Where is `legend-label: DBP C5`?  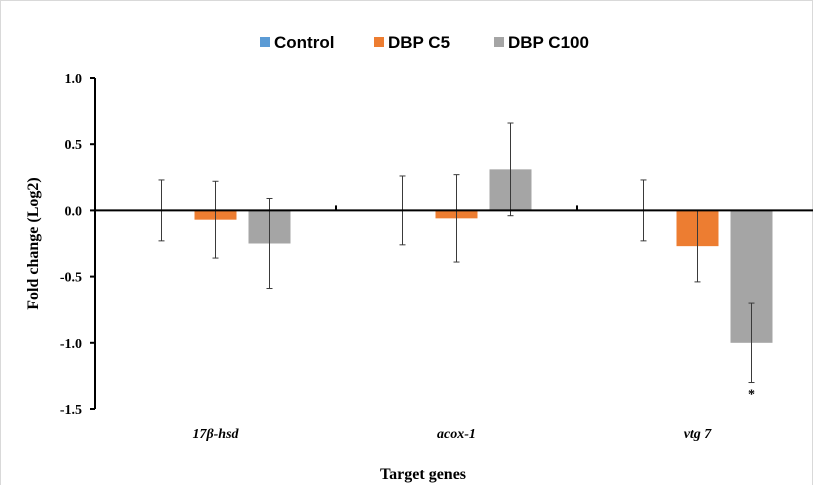
legend-label: DBP C5 is located at coordinates (419, 42).